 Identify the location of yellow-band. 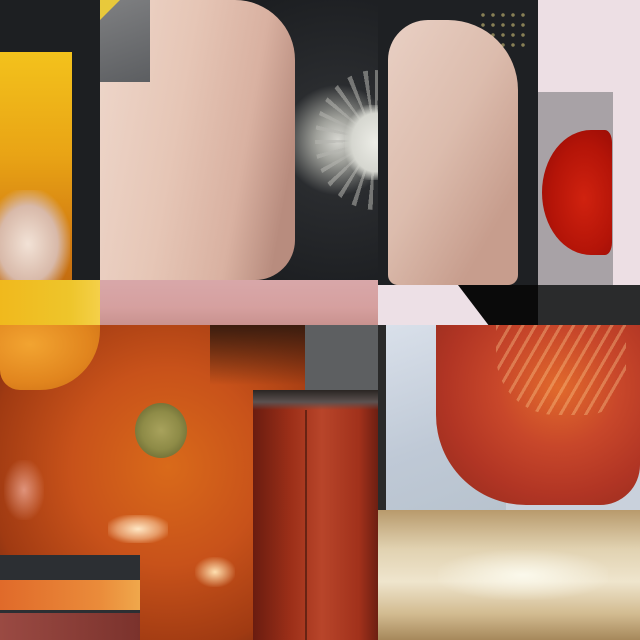
(50, 302).